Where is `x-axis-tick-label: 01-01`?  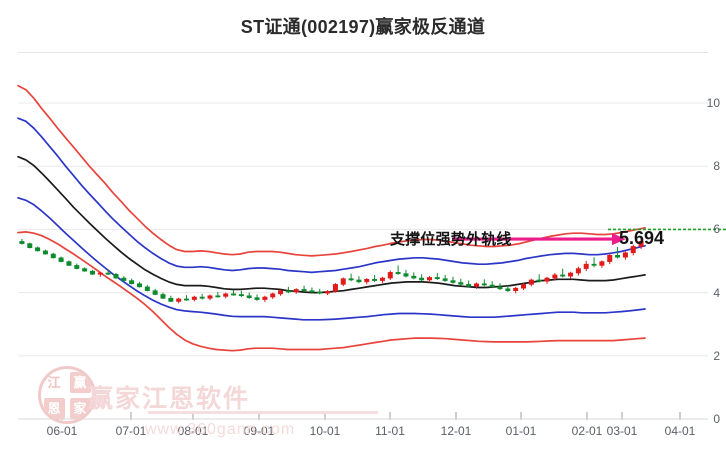
x-axis-tick-label: 01-01 is located at coordinates (521, 431).